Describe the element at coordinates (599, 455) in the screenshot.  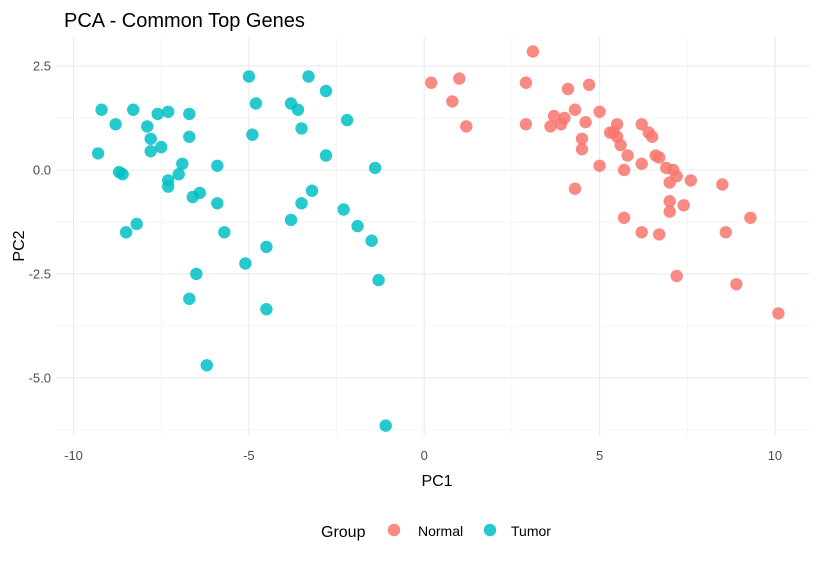
I see `x-tick-label: 5` at that location.